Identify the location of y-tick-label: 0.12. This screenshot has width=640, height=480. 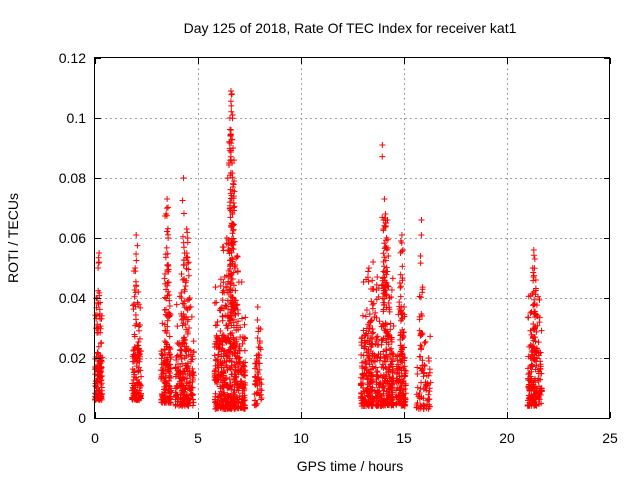
(72, 58).